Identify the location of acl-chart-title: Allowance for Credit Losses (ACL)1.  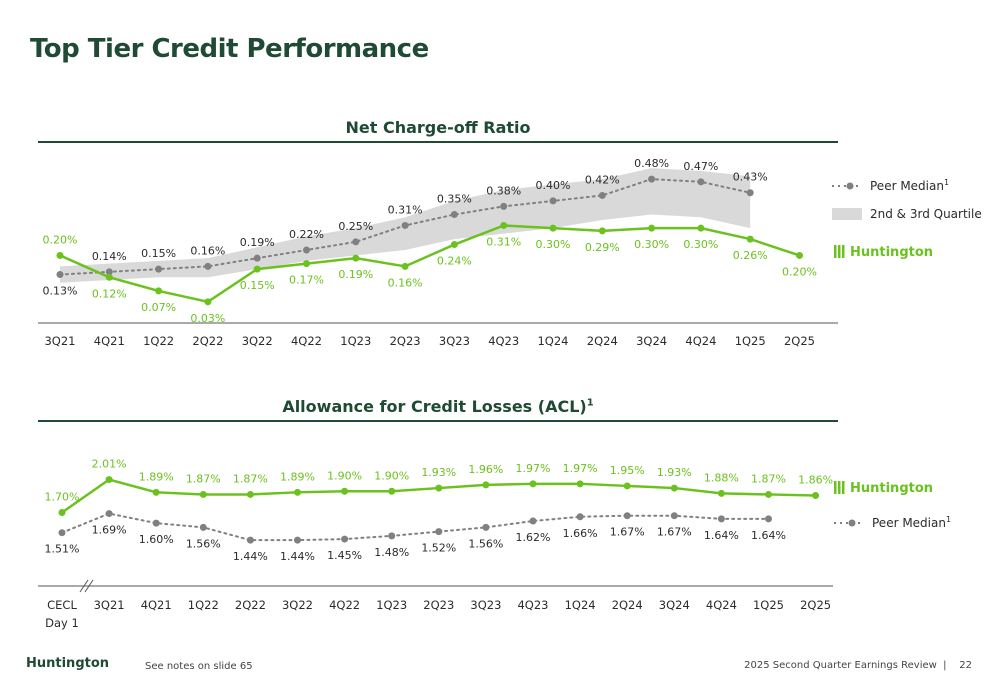
(438, 406).